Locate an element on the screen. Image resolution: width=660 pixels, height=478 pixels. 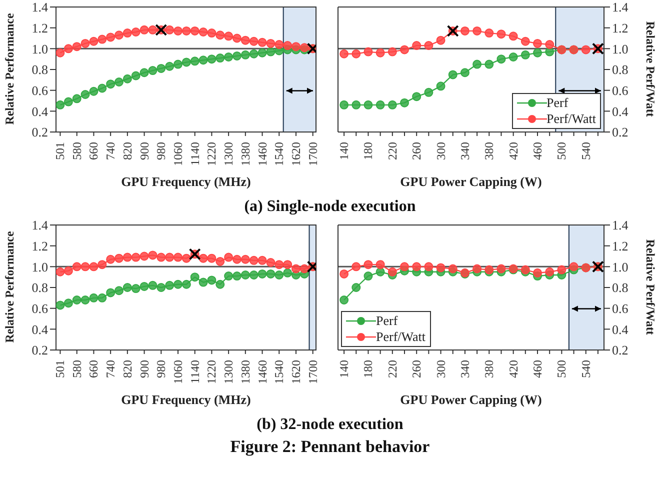
text: (a) Single-node execution is located at coordinates (330, 207).